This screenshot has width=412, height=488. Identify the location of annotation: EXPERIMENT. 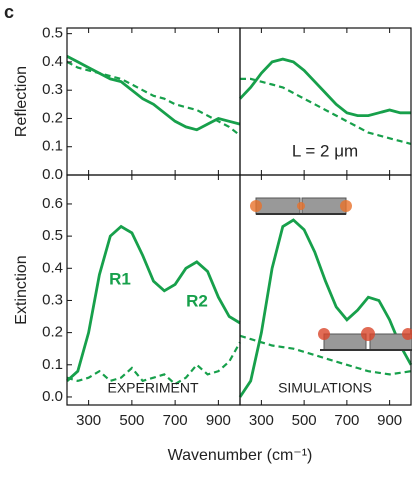
(152, 388).